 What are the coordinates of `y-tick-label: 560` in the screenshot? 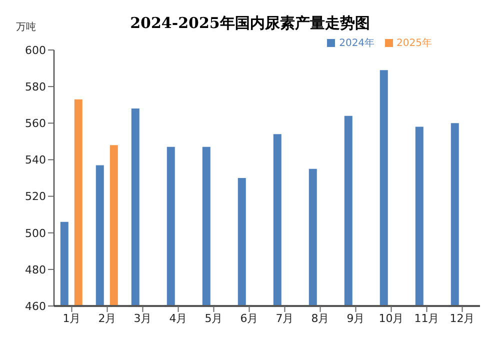 It's located at (35, 123).